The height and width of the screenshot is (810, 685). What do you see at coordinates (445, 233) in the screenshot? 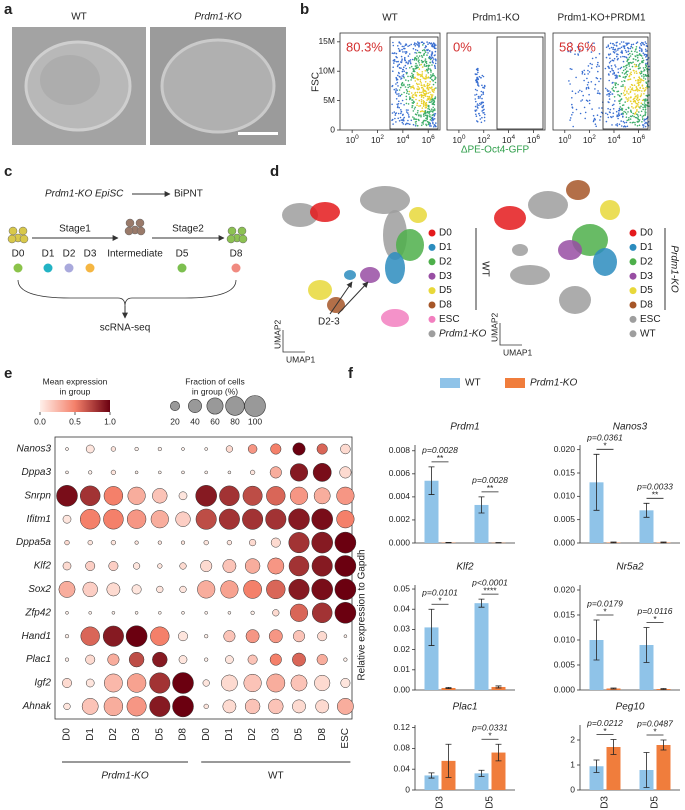
I see `legend-label: D0` at bounding box center [445, 233].